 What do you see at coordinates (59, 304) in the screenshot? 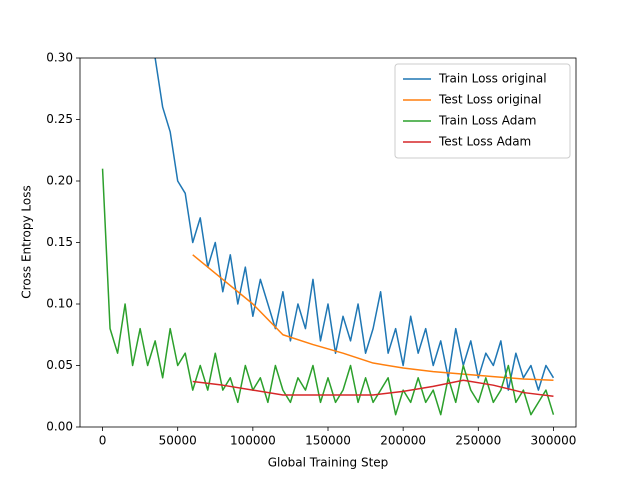
I see `y-tick-label: 0.10` at bounding box center [59, 304].